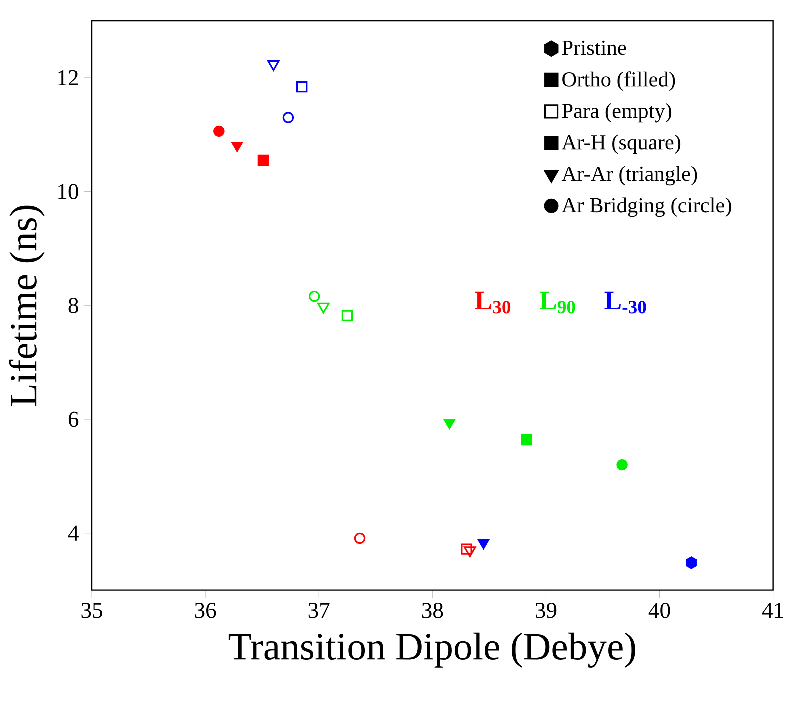  I want to click on legend-label: Para (empty), so click(617, 113).